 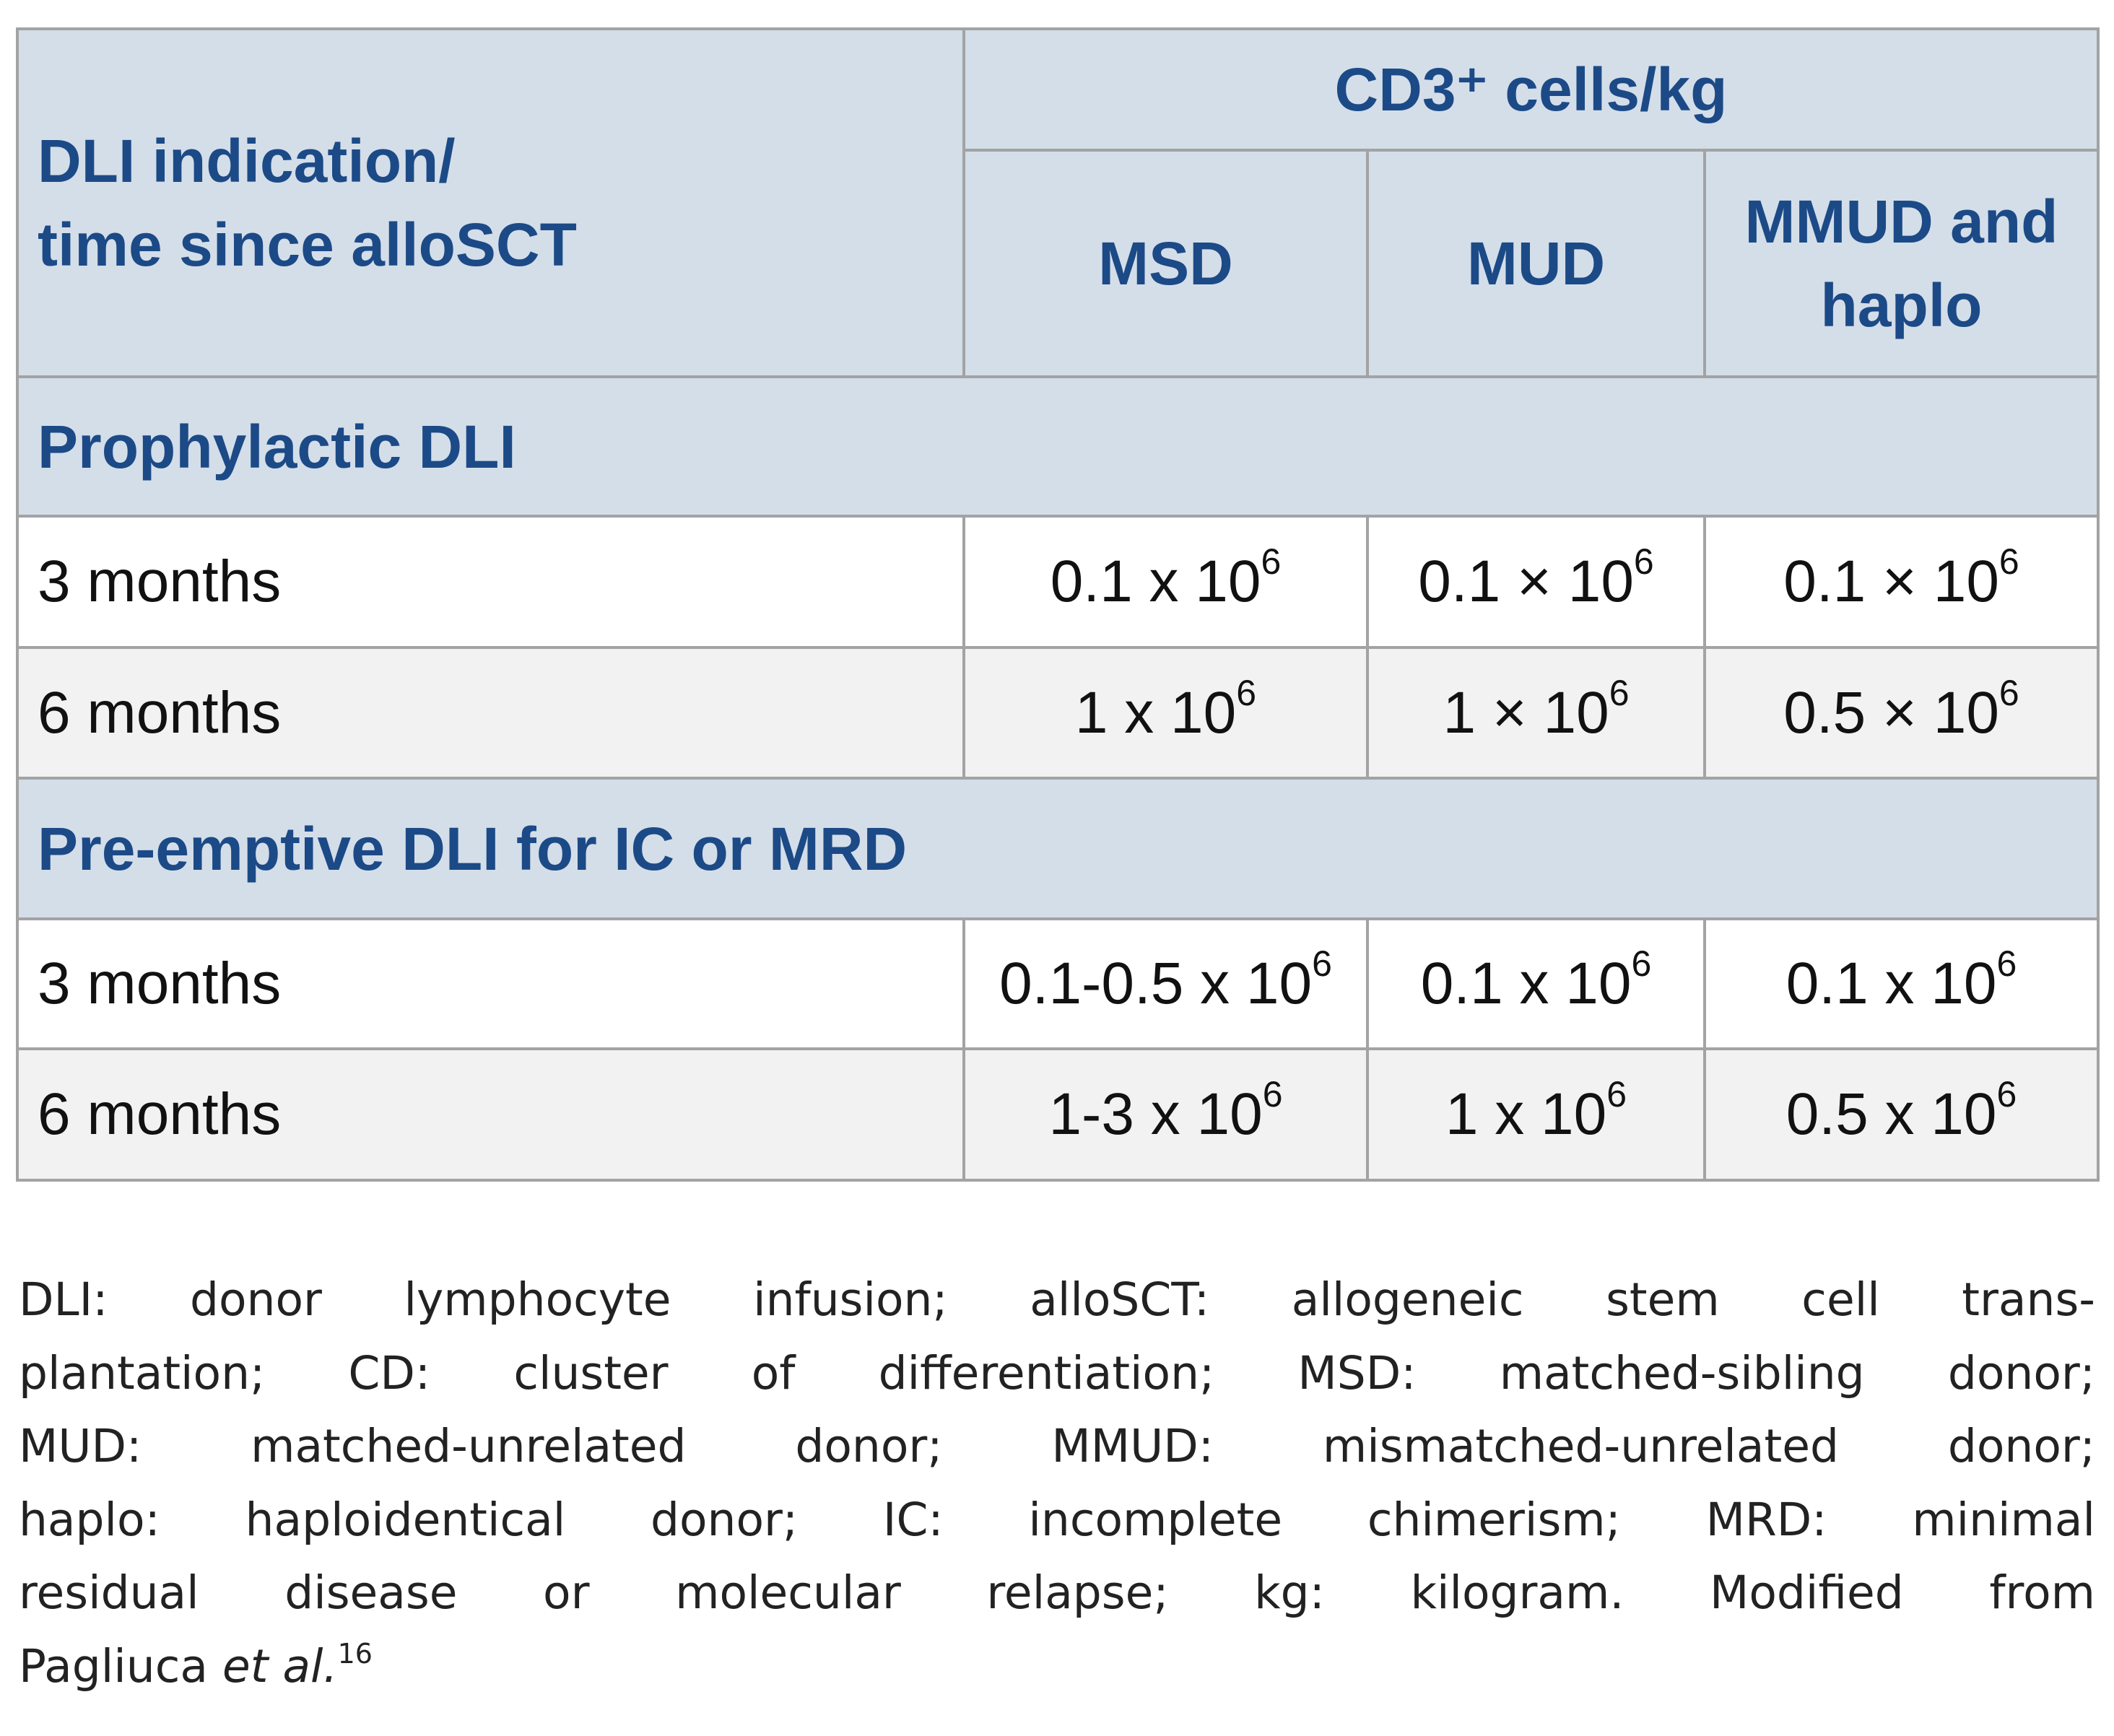 I want to click on section-row: Pre-emptive DLI for IC or MRD, so click(x=1058, y=849).